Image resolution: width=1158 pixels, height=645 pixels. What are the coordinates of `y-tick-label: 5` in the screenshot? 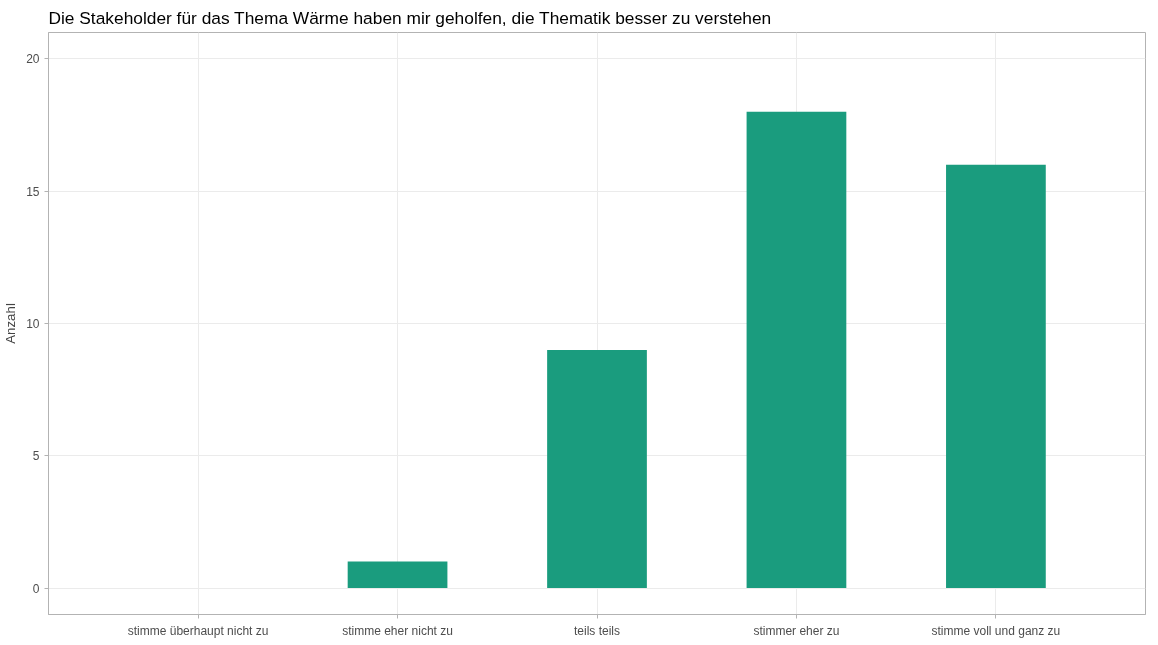 It's located at (36, 456).